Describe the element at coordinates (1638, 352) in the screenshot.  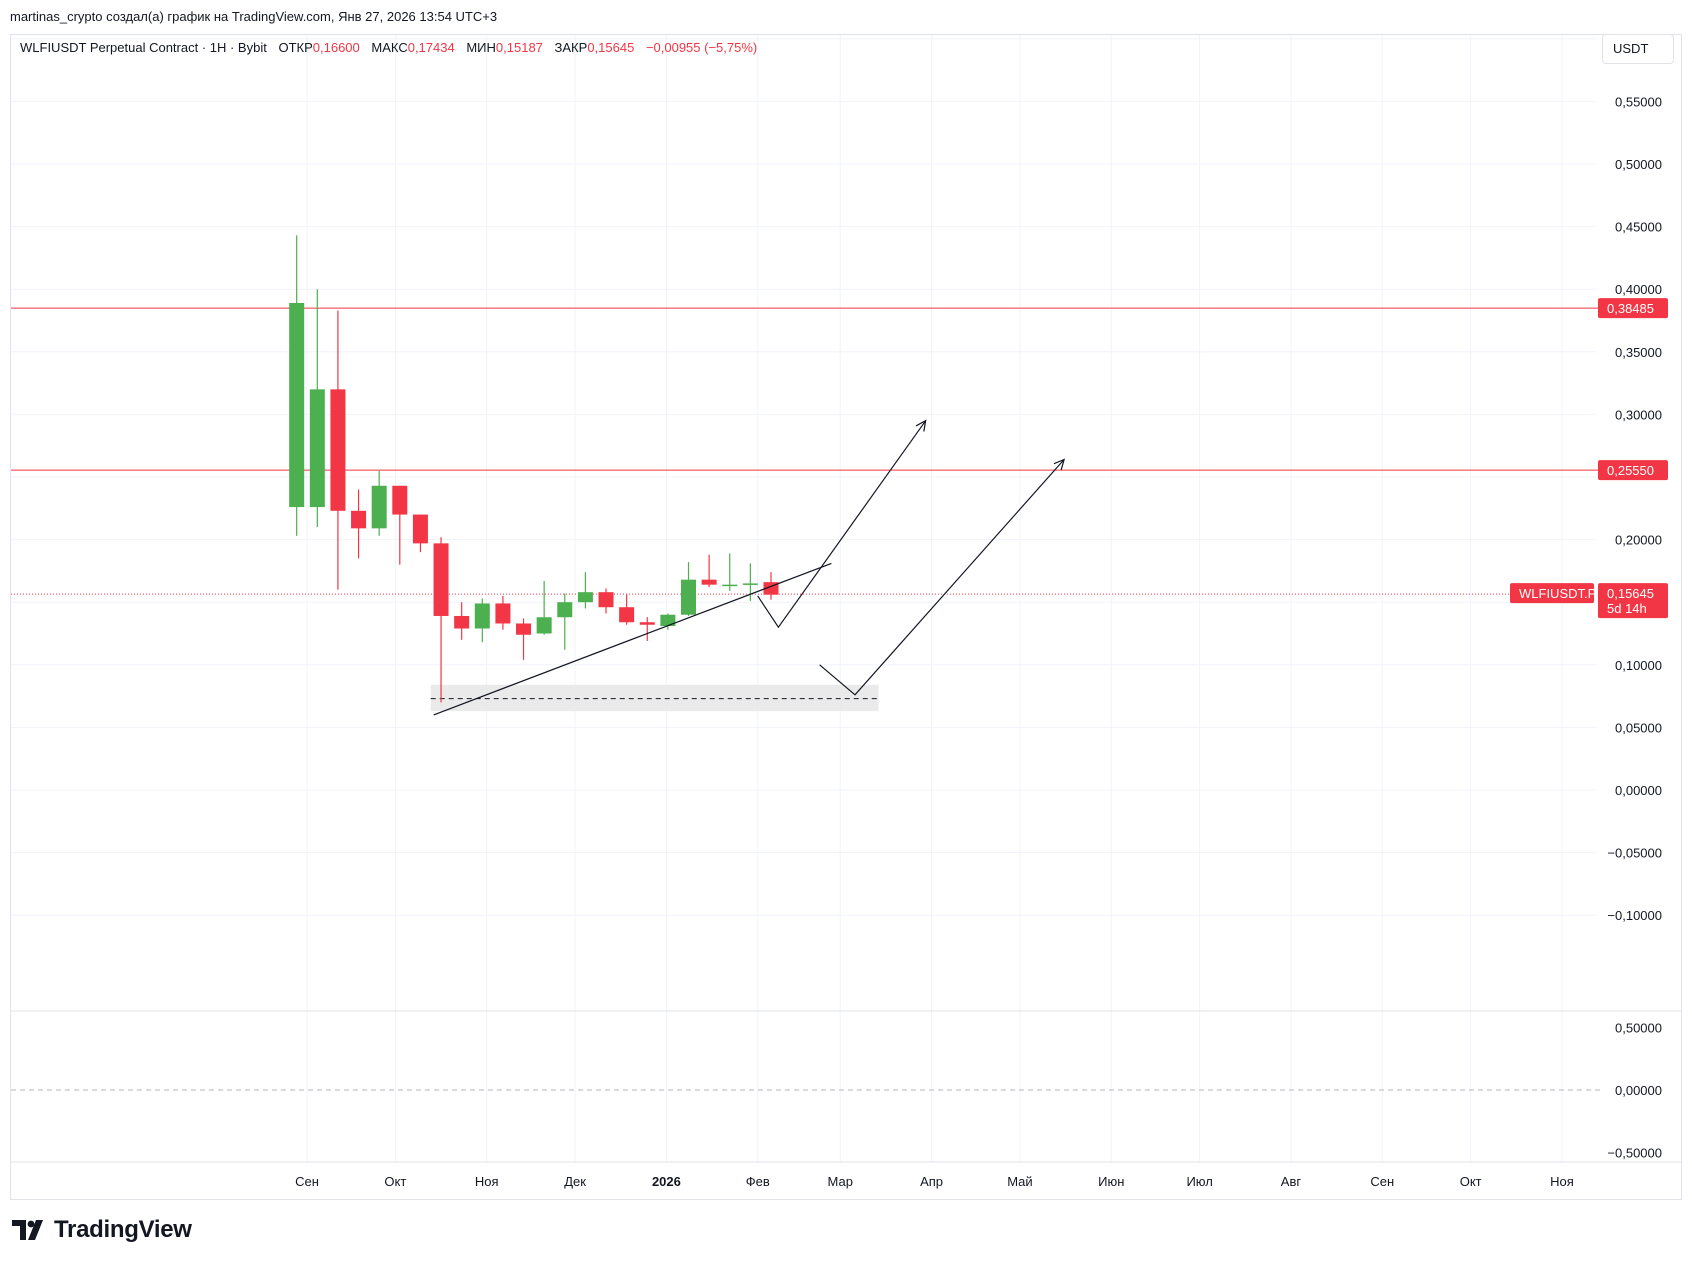
I see `y-tick-label: 0,35000` at that location.